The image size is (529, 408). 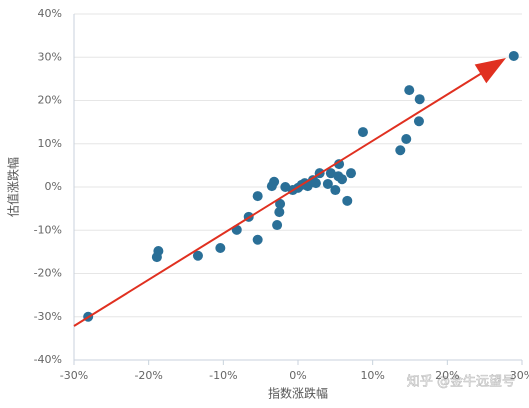 I want to click on y-tick-label: -10%, so click(x=48, y=229).